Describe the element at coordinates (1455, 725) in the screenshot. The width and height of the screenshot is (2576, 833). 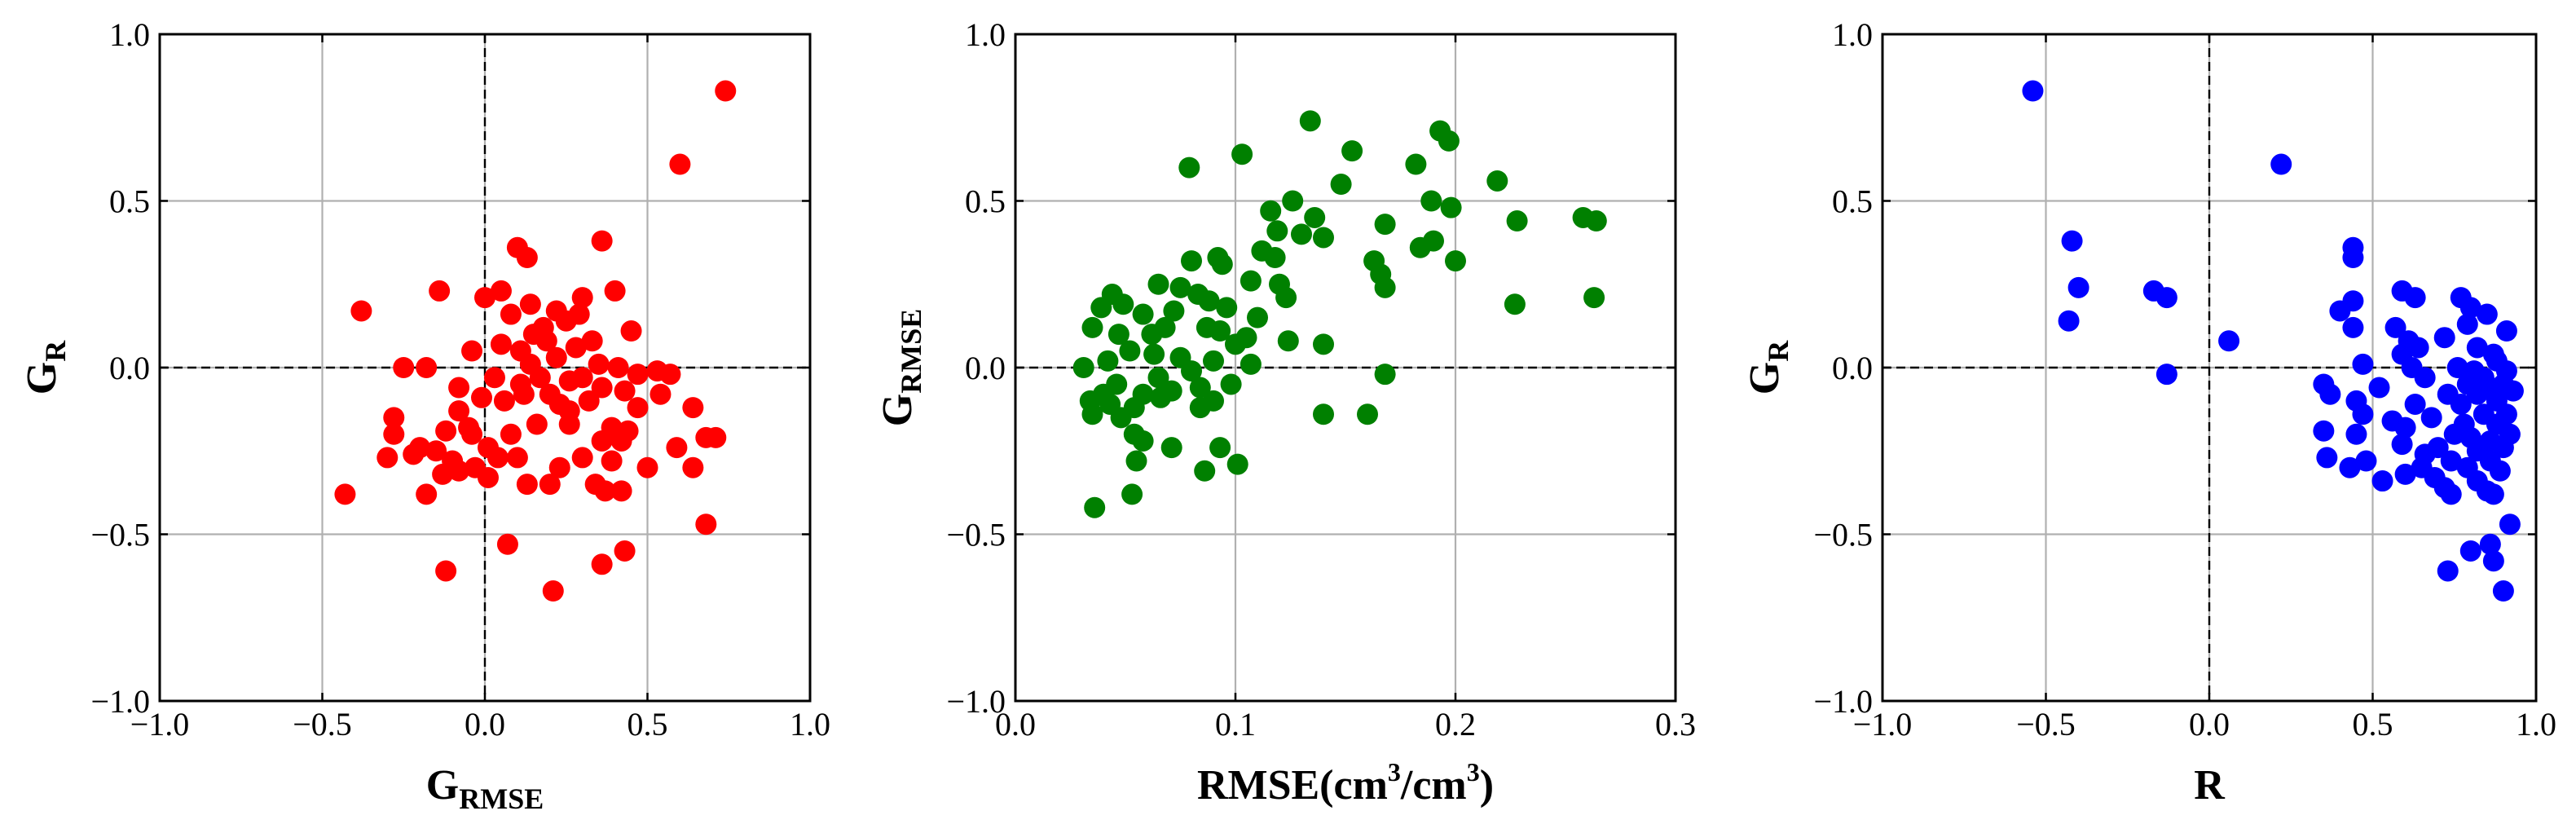
I see `x-tick-label: 0.2` at that location.